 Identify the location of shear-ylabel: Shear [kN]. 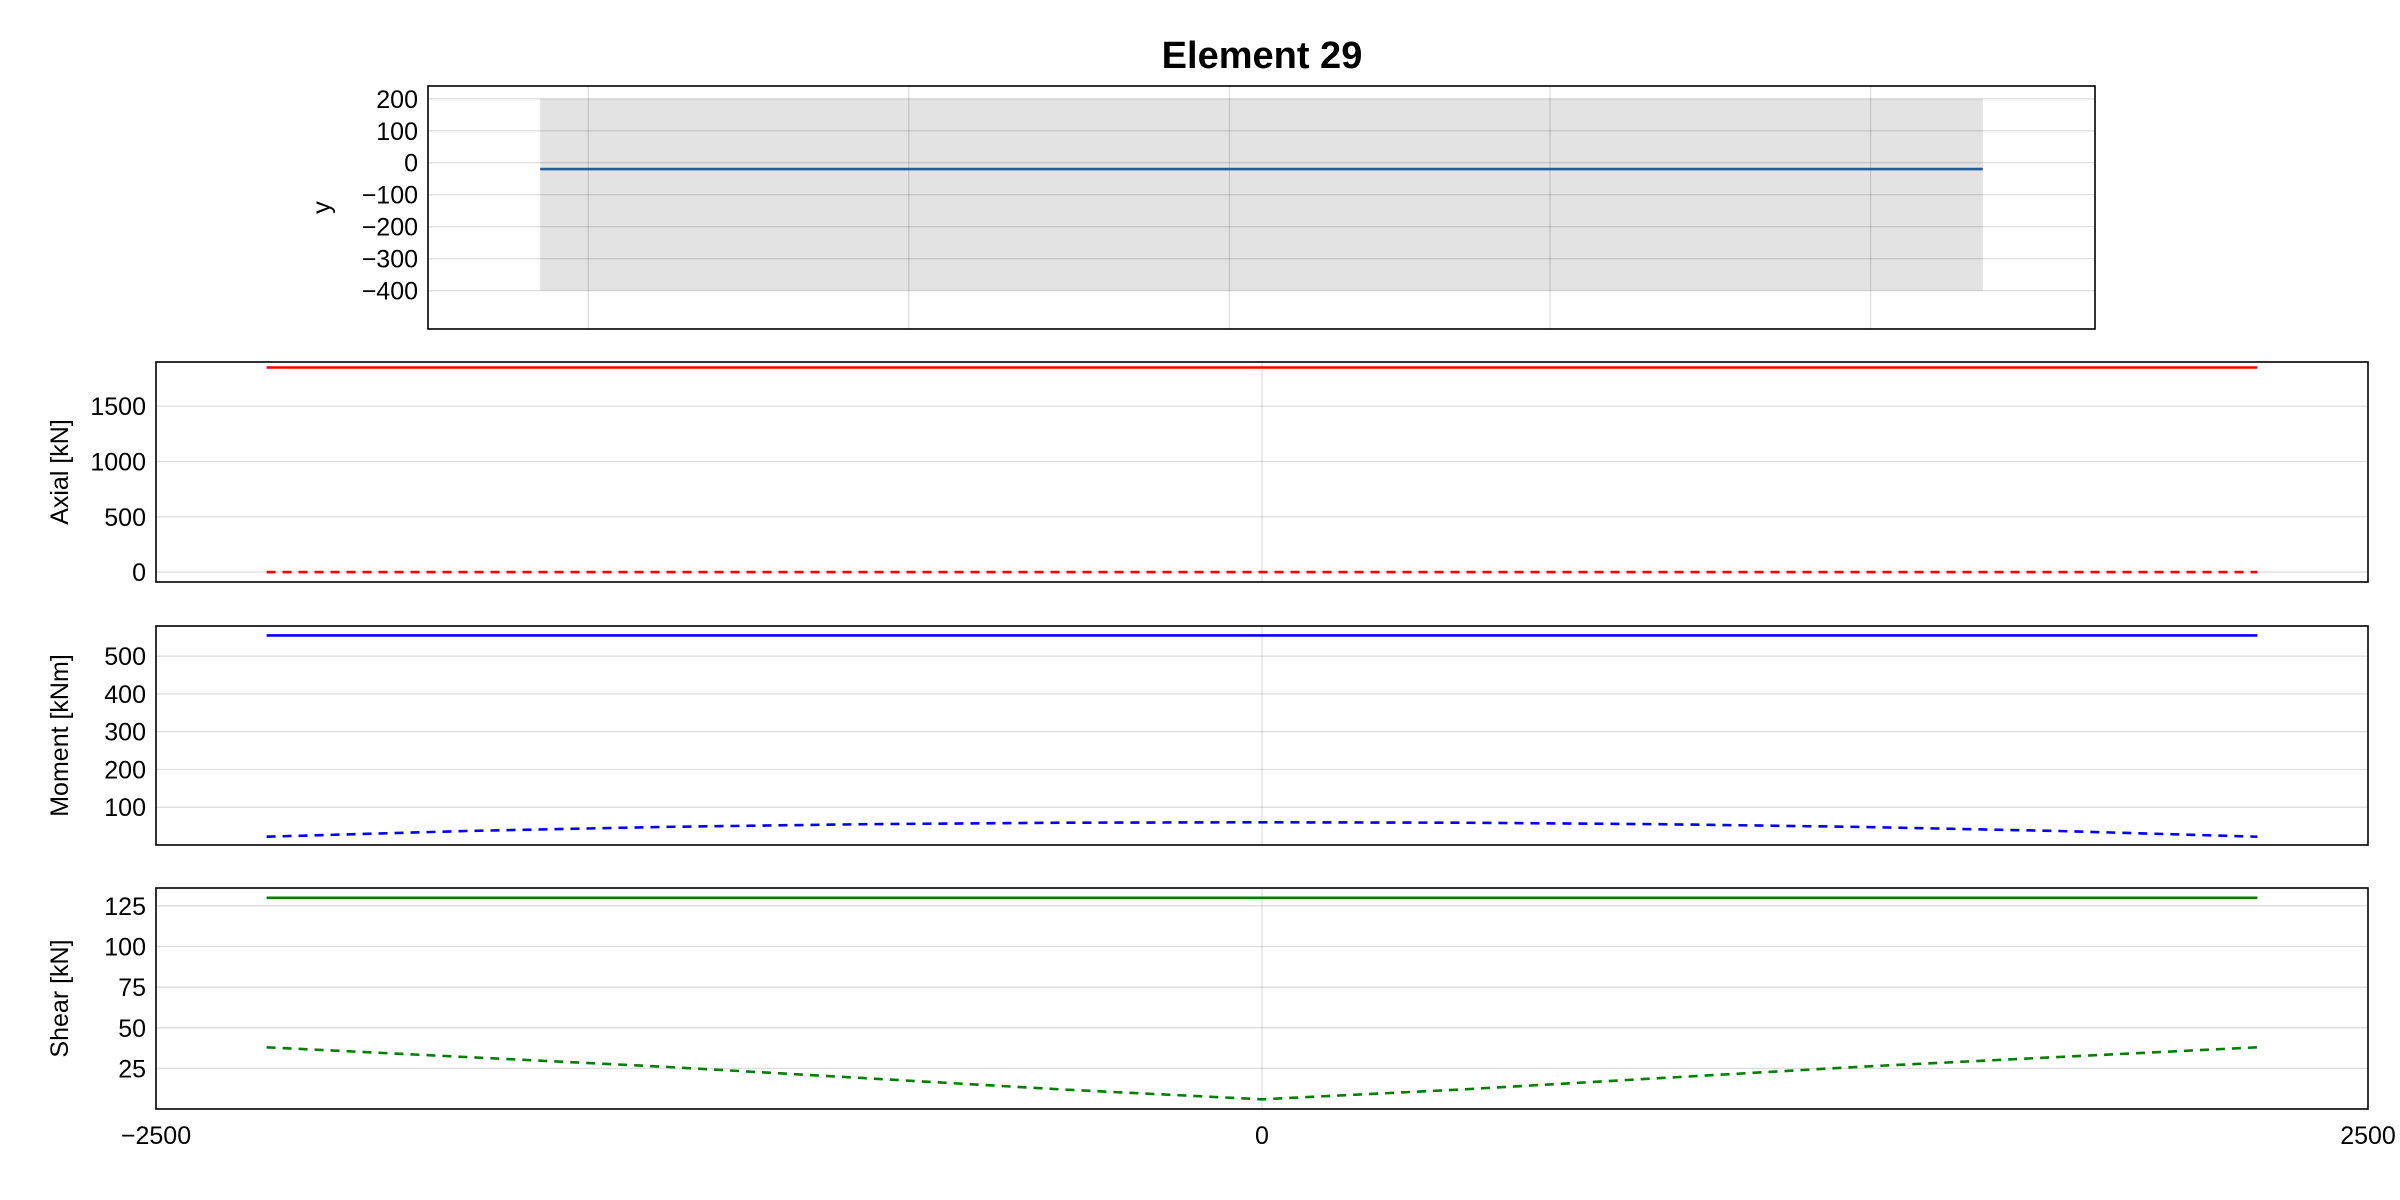
(60, 998).